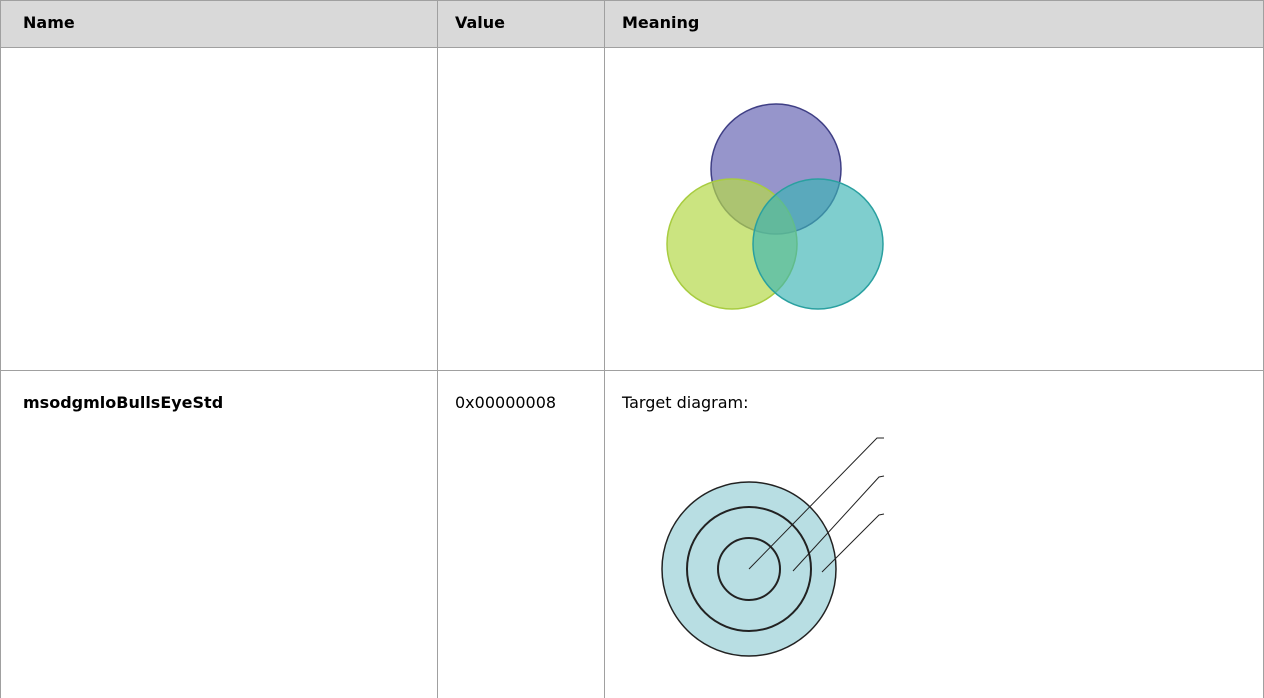  What do you see at coordinates (520, 534) in the screenshot?
I see `table-cell: 0x00000008` at bounding box center [520, 534].